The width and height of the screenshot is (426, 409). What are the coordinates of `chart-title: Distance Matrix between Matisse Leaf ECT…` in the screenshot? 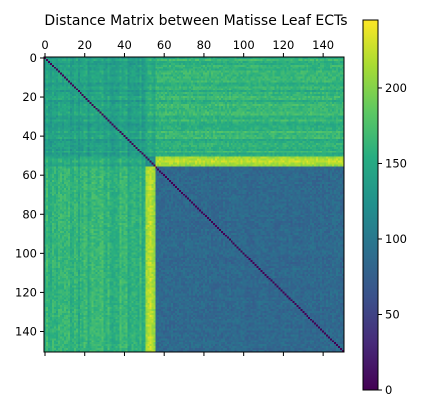 It's located at (195, 21).